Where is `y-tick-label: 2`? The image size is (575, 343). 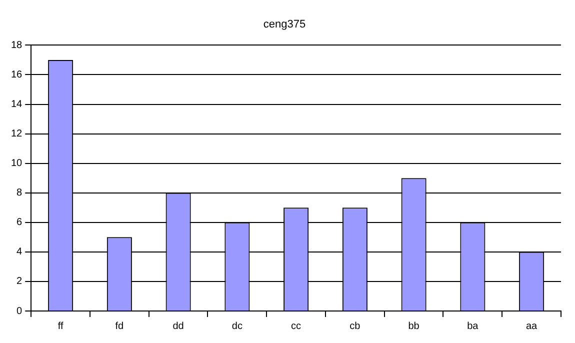 y-tick-label: 2 is located at coordinates (19, 282).